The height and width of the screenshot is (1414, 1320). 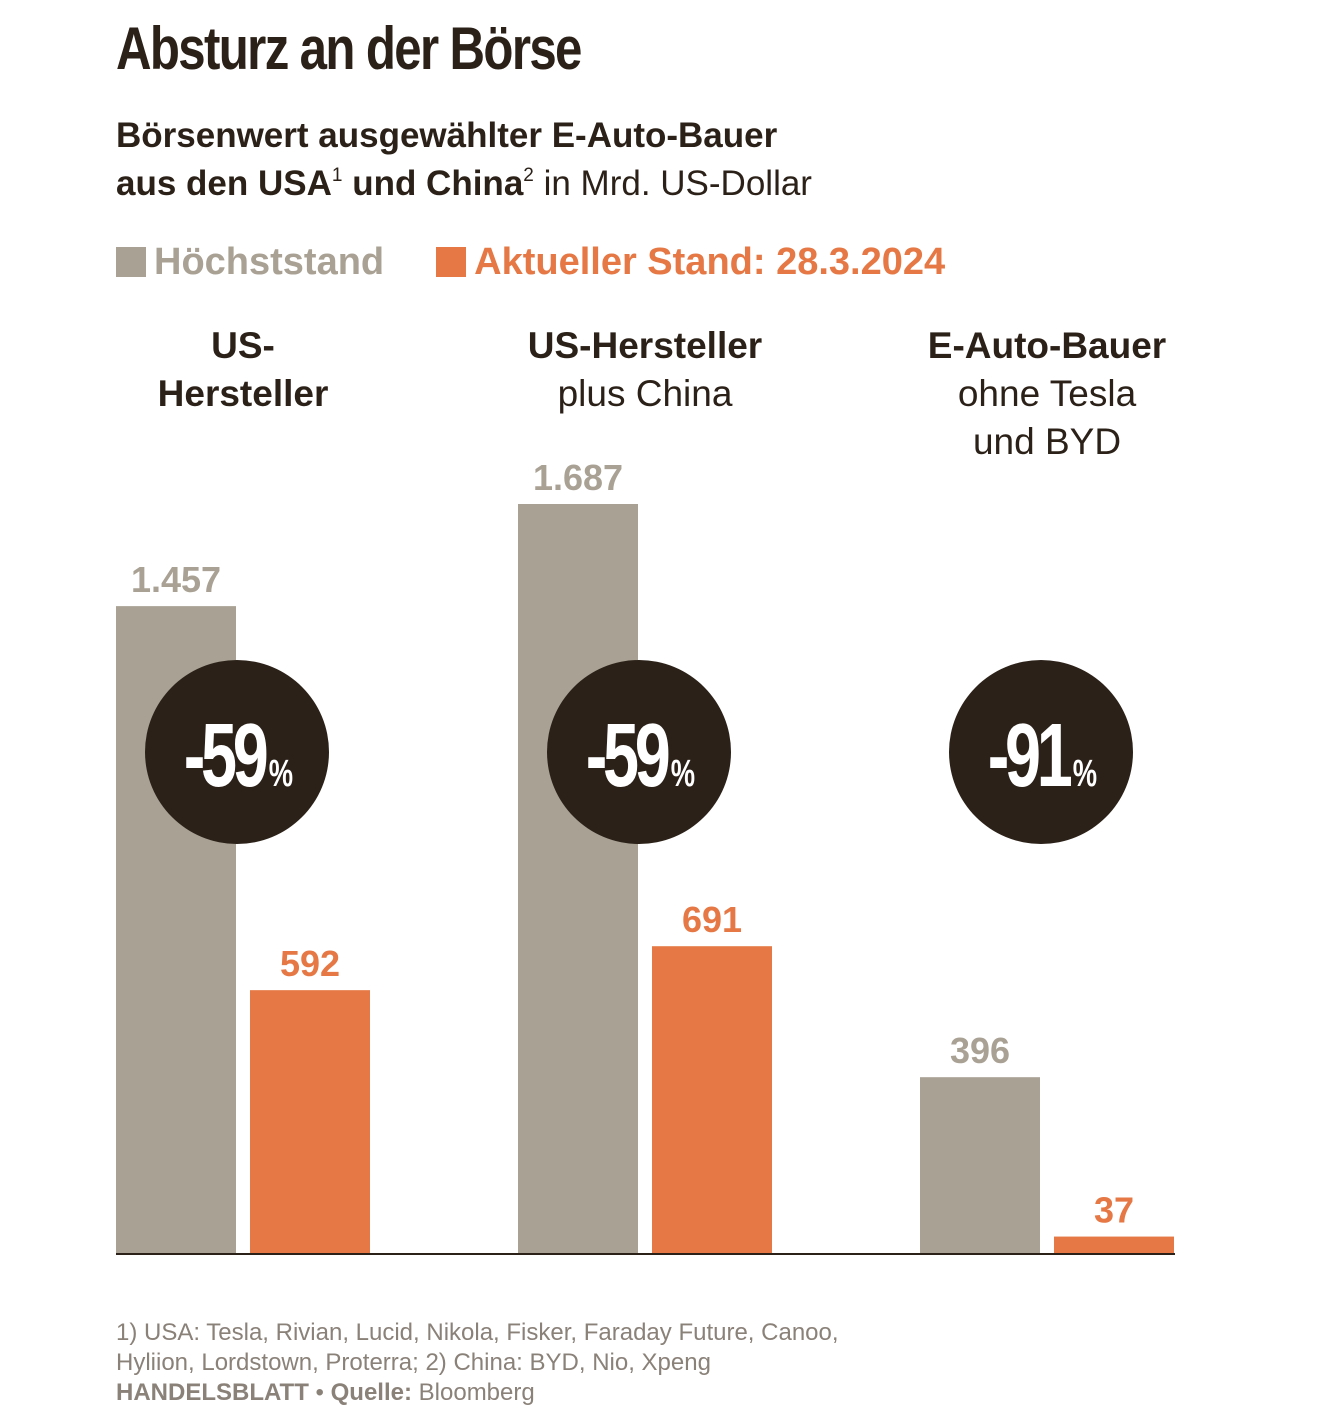 I want to click on source-name: Bloomberg, so click(x=473, y=1392).